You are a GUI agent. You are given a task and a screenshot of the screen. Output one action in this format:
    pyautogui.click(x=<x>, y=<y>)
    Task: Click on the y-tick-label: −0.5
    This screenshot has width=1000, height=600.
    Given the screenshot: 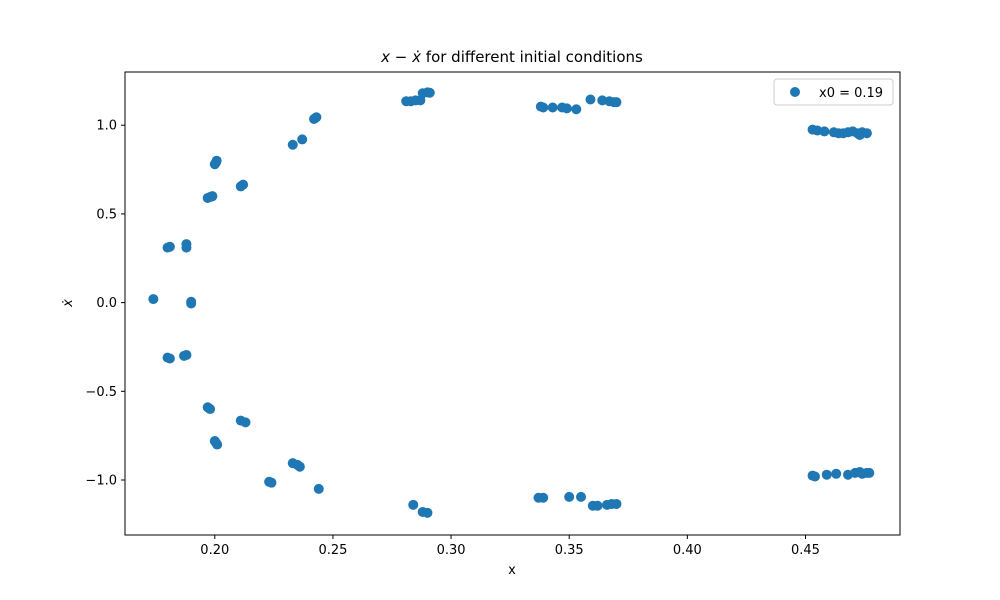 What is the action you would take?
    pyautogui.click(x=101, y=392)
    